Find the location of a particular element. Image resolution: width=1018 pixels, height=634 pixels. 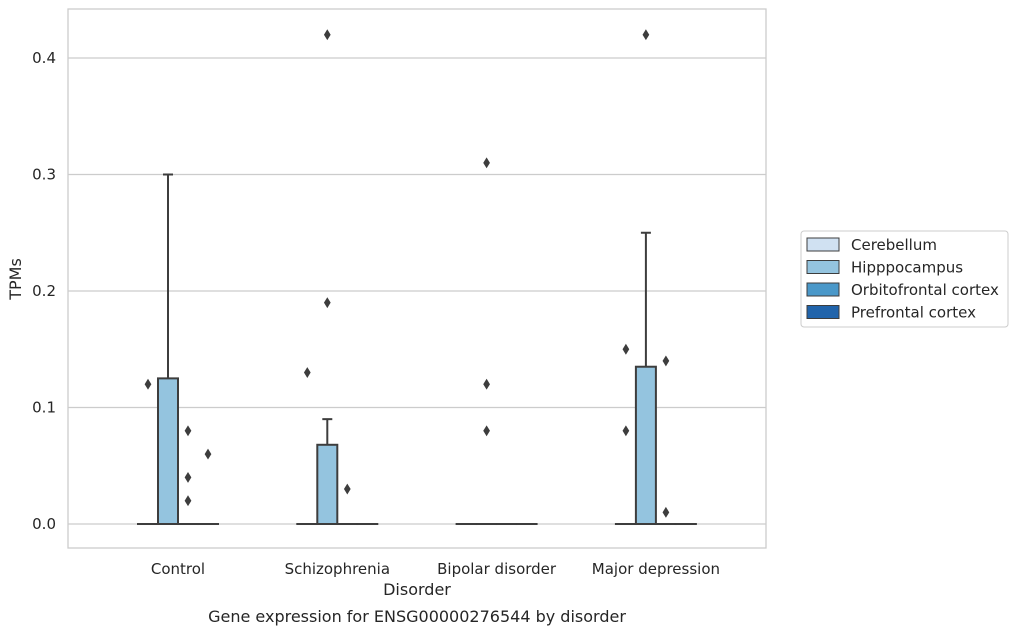

y-tick-label: 0.0 is located at coordinates (44, 524).